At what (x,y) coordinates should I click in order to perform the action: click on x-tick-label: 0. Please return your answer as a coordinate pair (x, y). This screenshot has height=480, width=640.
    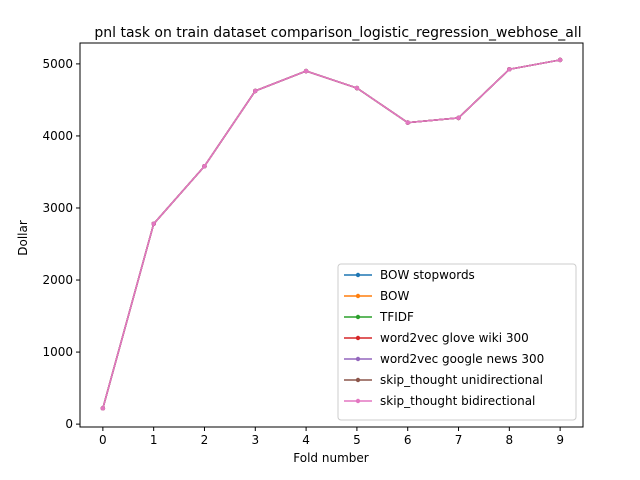
    Looking at the image, I should click on (103, 440).